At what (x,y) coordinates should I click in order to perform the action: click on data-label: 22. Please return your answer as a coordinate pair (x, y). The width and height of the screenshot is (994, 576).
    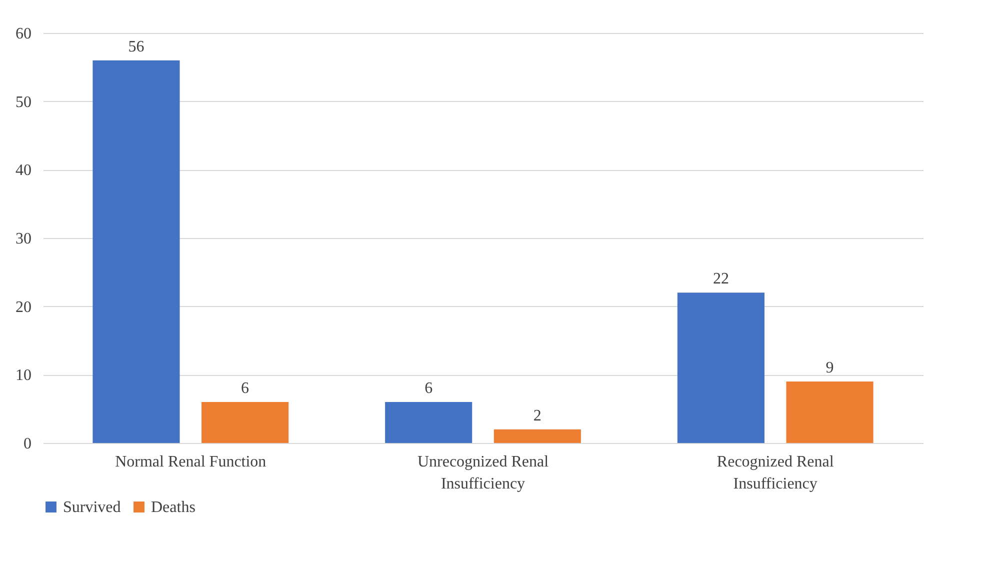
    Looking at the image, I should click on (720, 279).